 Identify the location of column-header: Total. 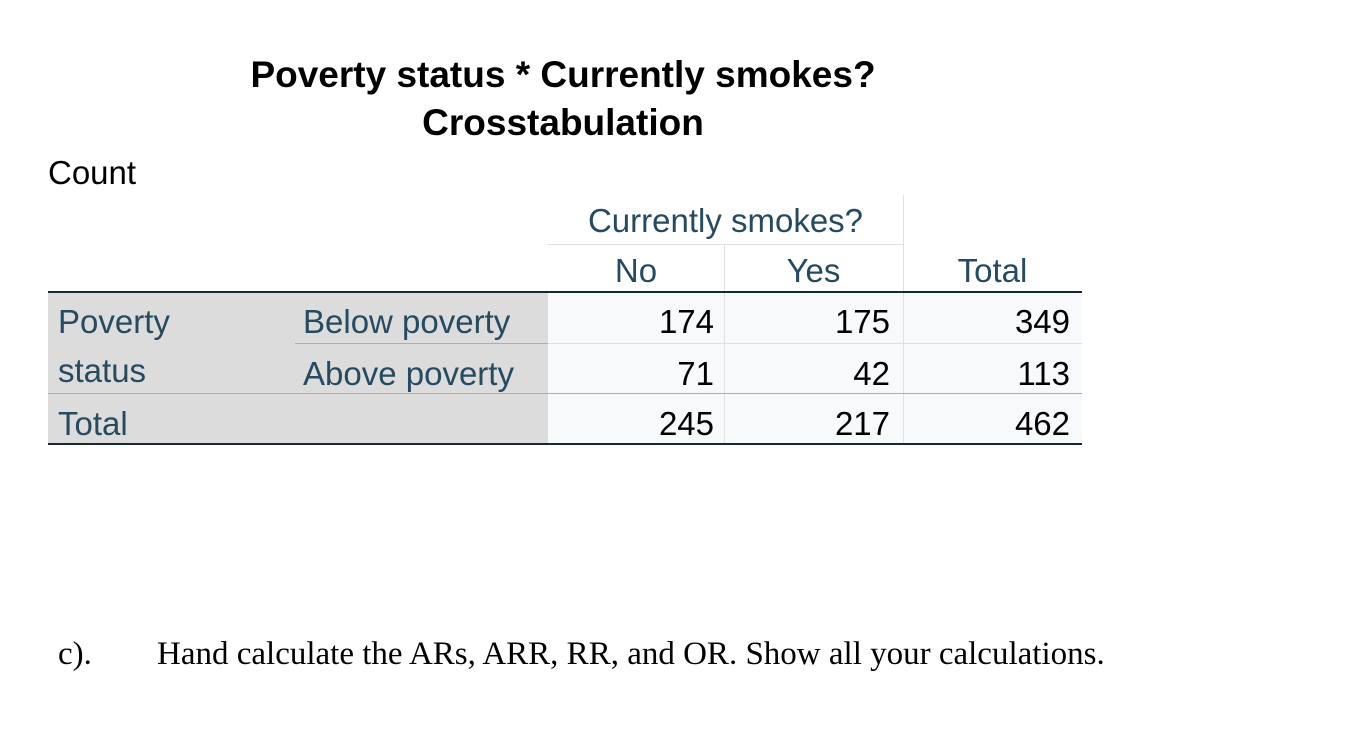
(992, 270).